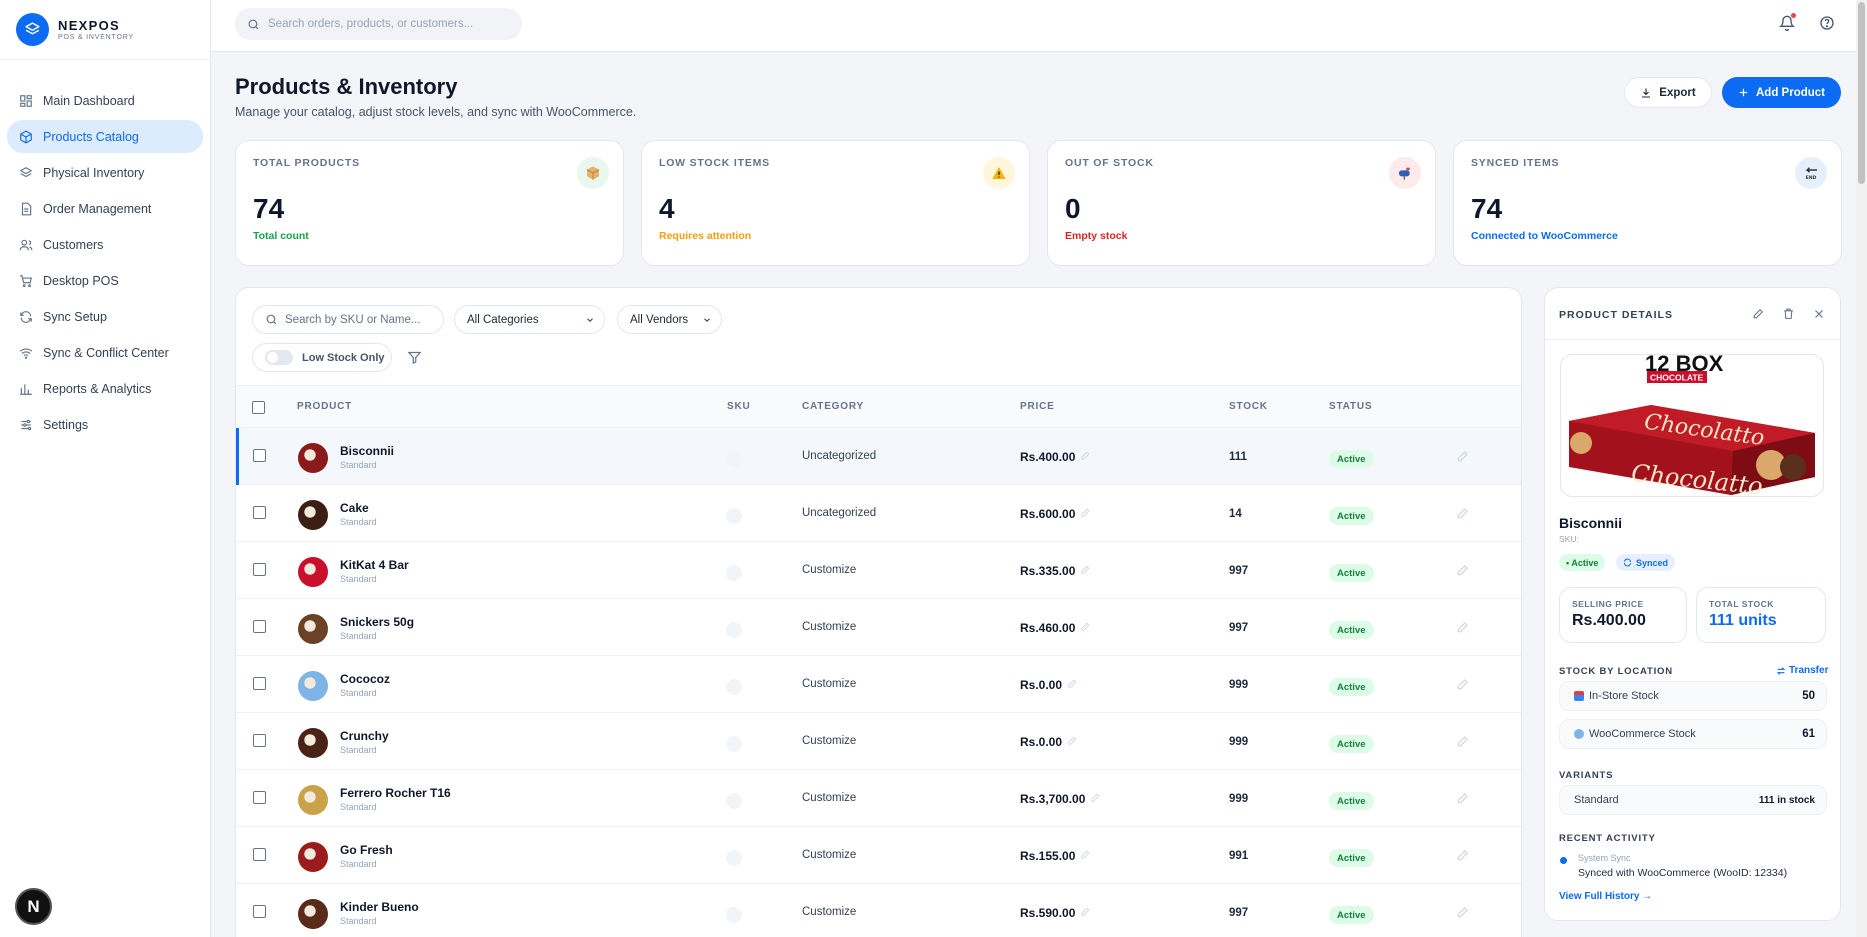 The image size is (1867, 937). What do you see at coordinates (258, 407) in the screenshot?
I see `select-all-checkbox` at bounding box center [258, 407].